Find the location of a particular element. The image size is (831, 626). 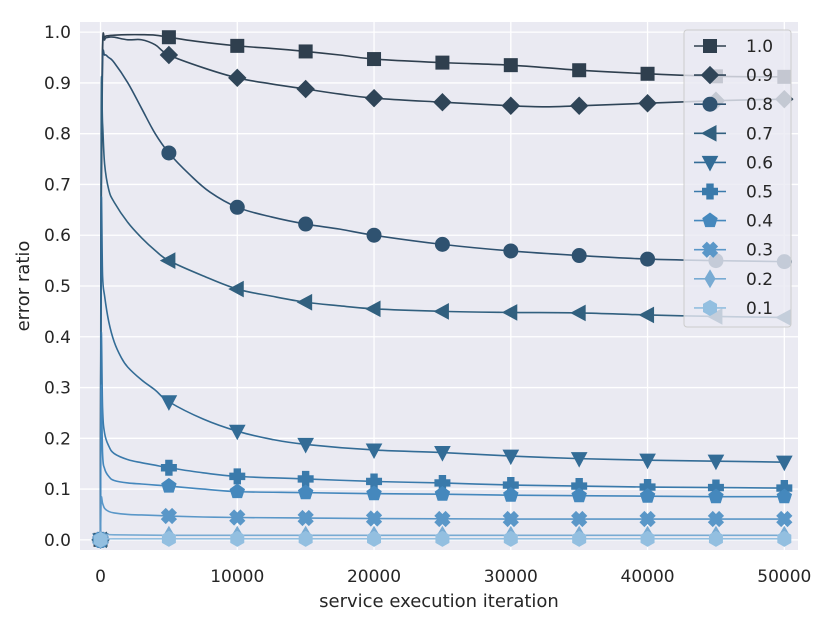

x-tick-labels: 0 10000 20000 30000 40000 50000 is located at coordinates (453, 577).